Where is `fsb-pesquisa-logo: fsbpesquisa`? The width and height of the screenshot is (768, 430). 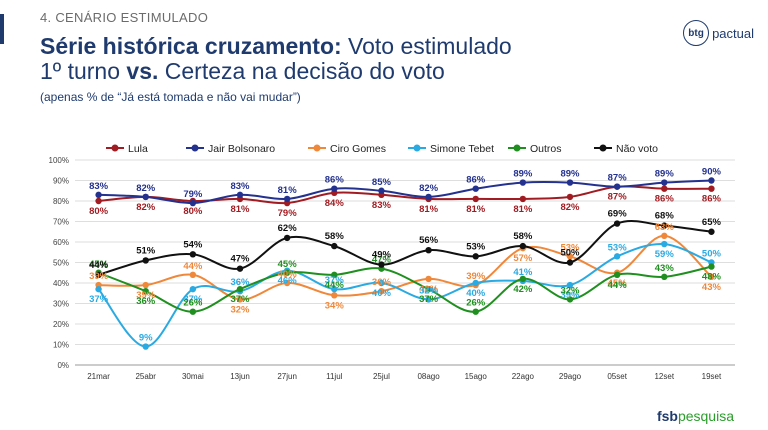 fsb-pesquisa-logo: fsbpesquisa is located at coordinates (695, 416).